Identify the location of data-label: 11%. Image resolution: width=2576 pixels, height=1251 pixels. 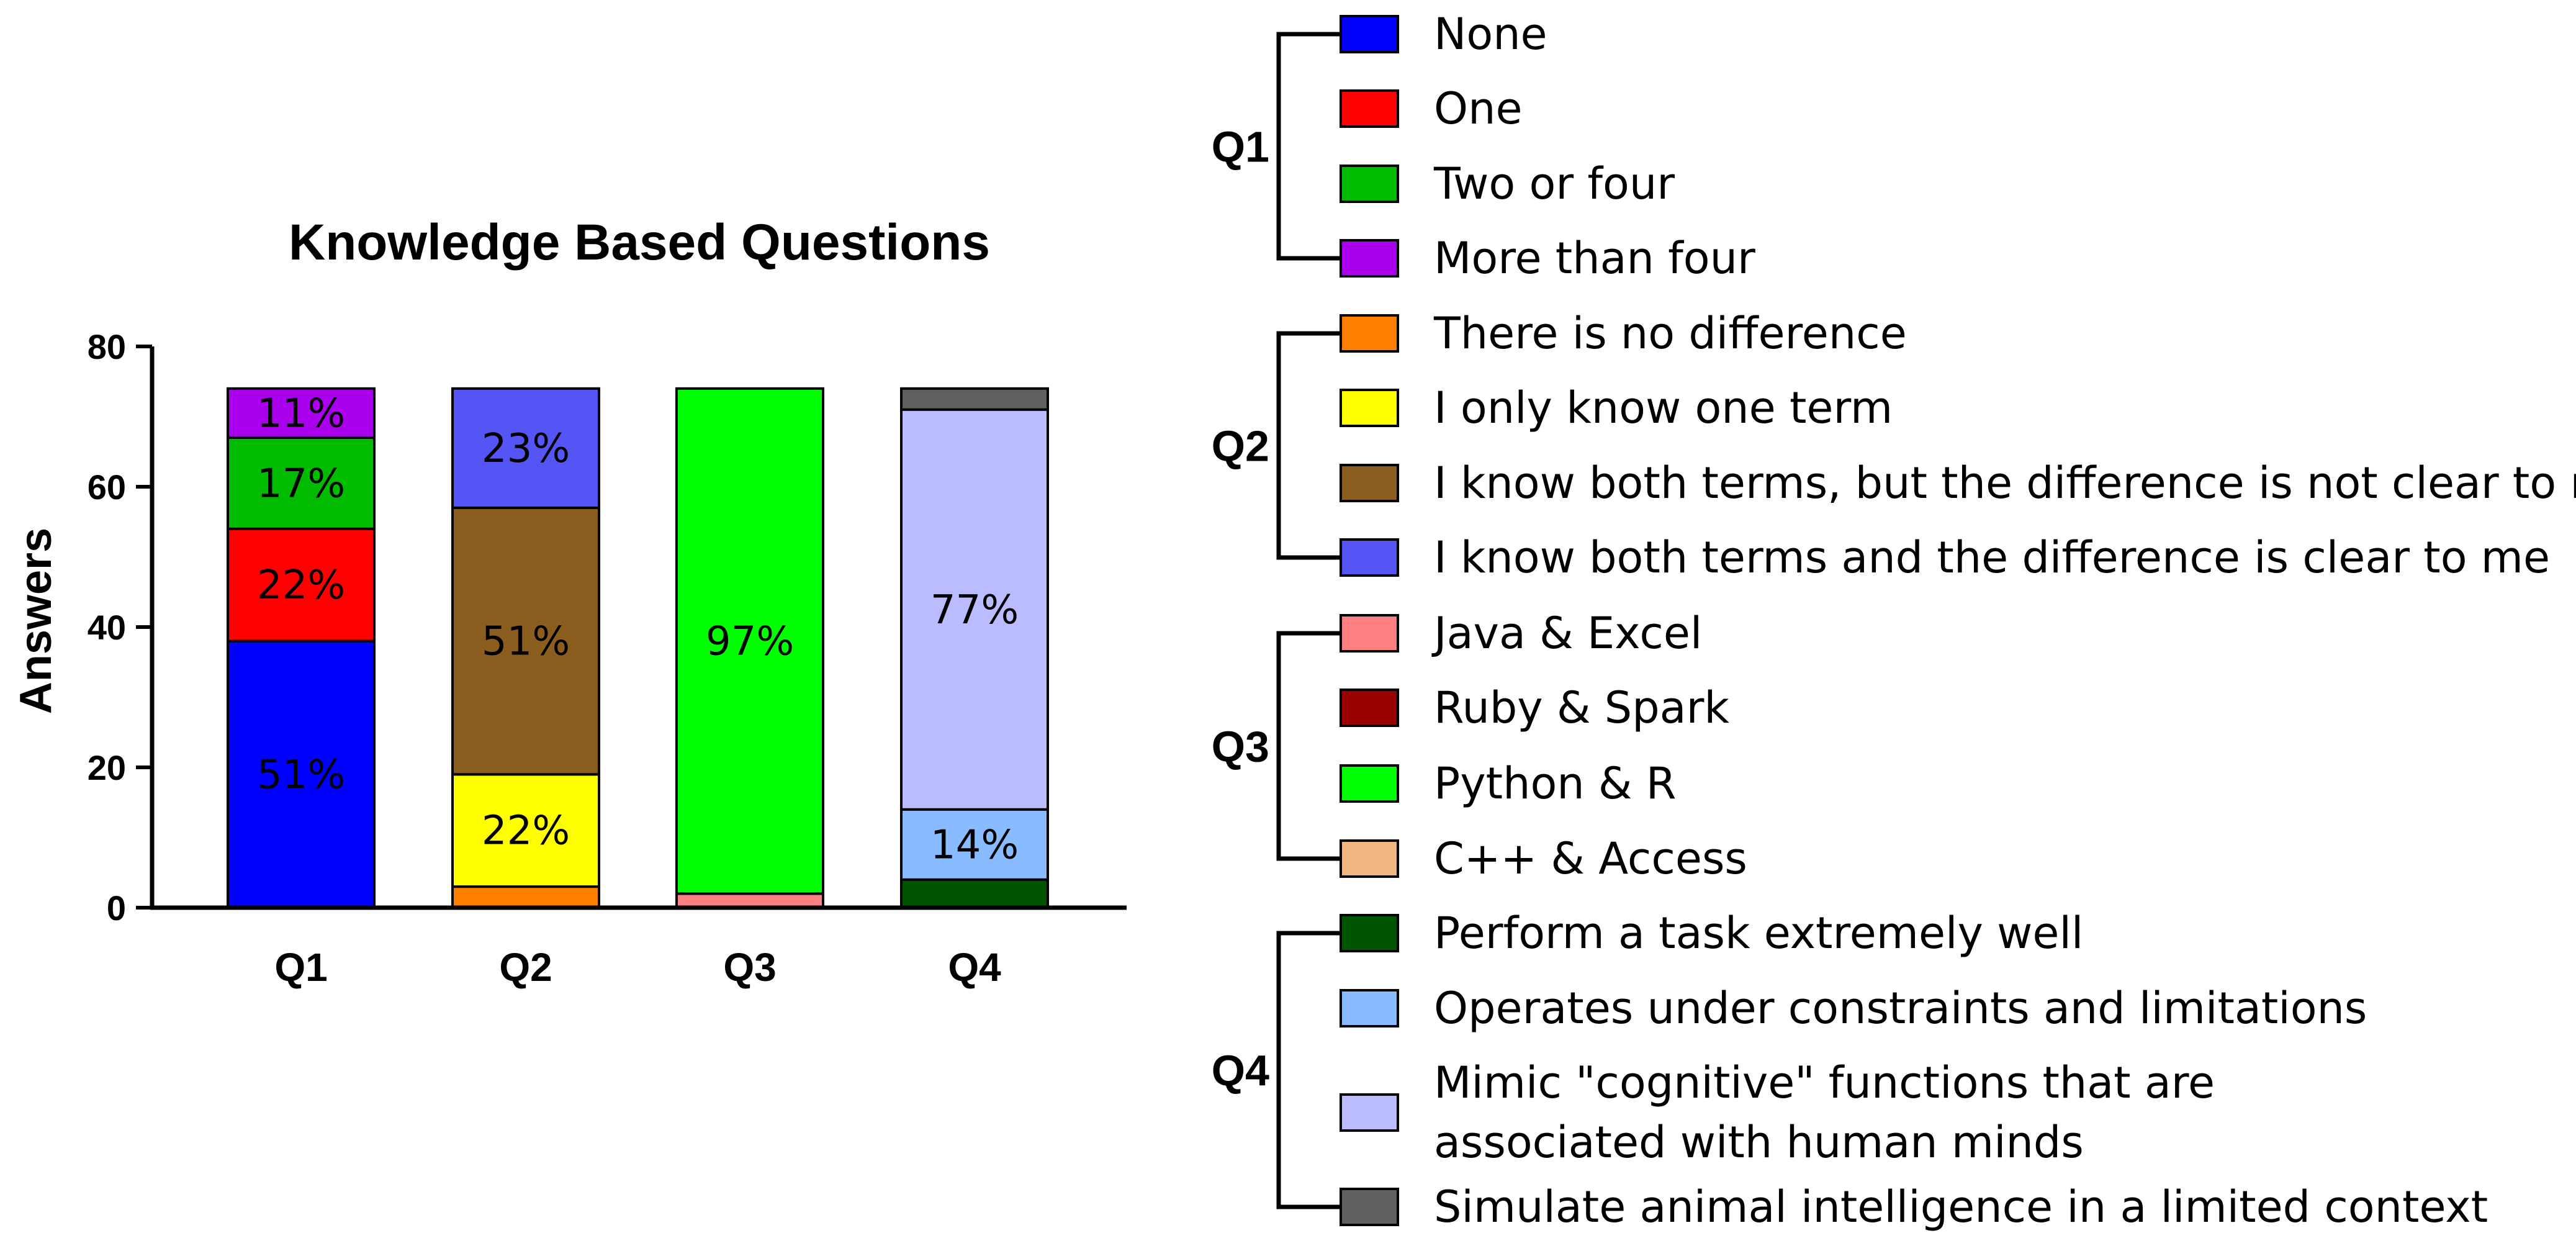
(301, 413).